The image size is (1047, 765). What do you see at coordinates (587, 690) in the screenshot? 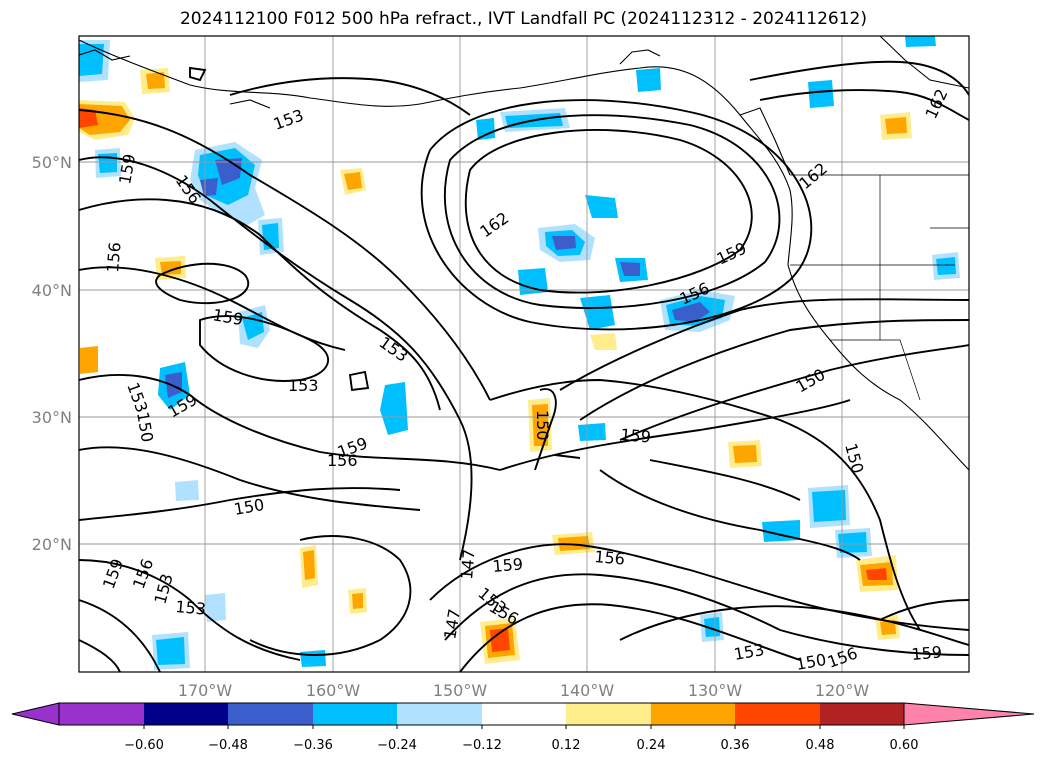
I see `lon-label-140w: 140°W` at bounding box center [587, 690].